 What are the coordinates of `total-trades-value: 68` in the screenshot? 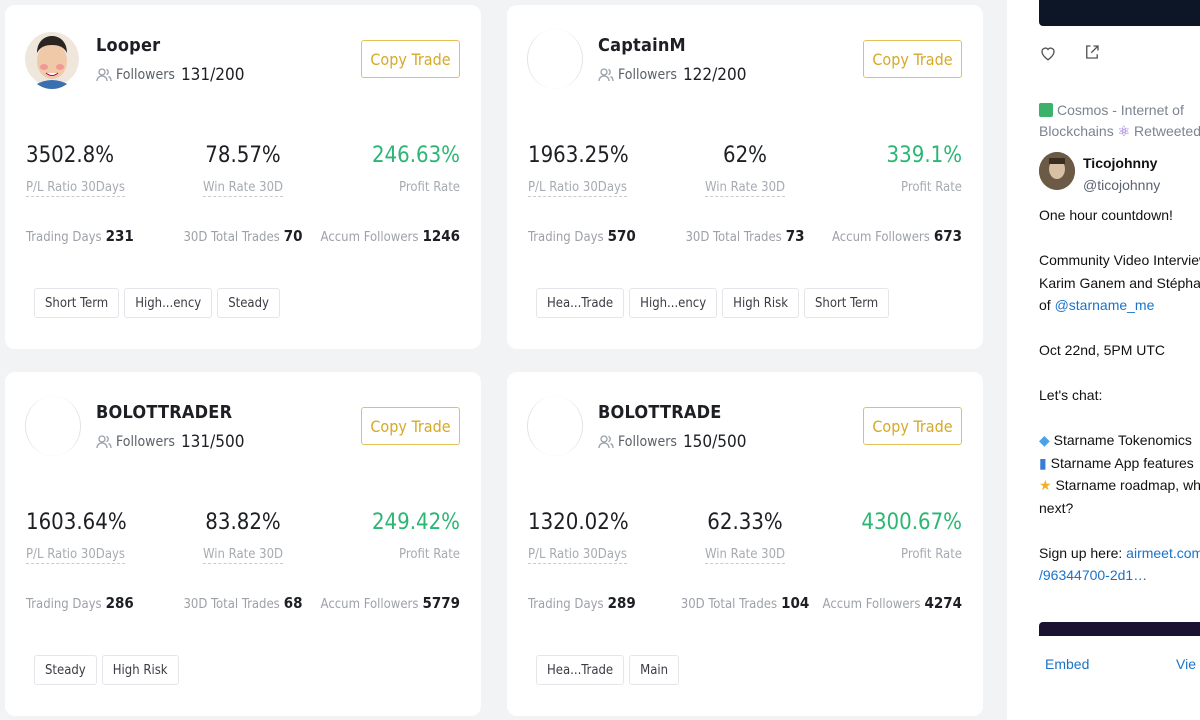 It's located at (293, 603).